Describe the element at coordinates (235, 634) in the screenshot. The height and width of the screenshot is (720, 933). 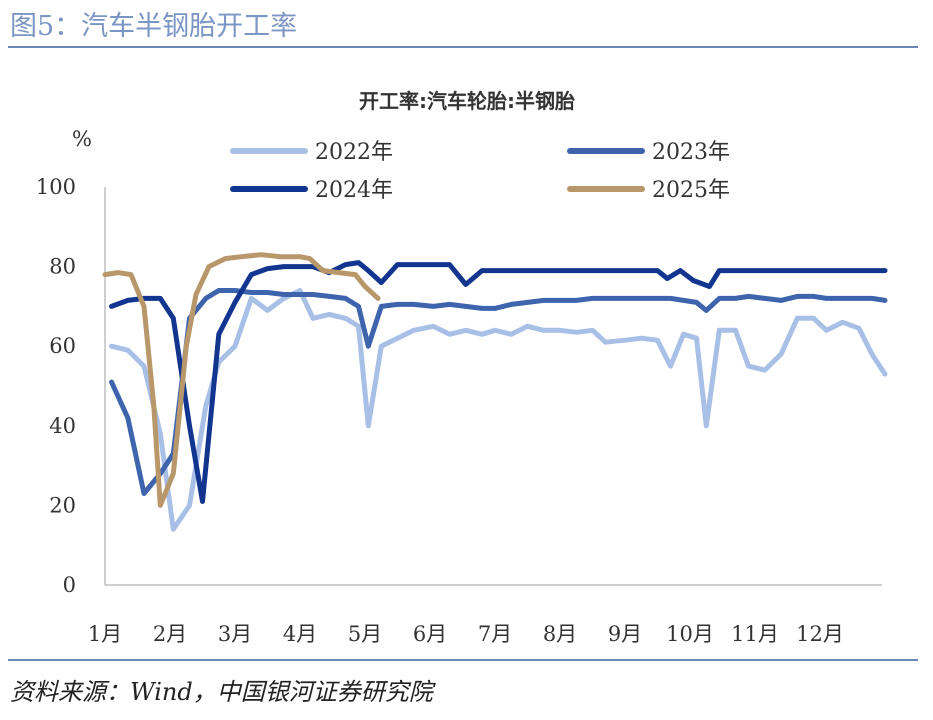
I see `x-tick-label: 3月` at that location.